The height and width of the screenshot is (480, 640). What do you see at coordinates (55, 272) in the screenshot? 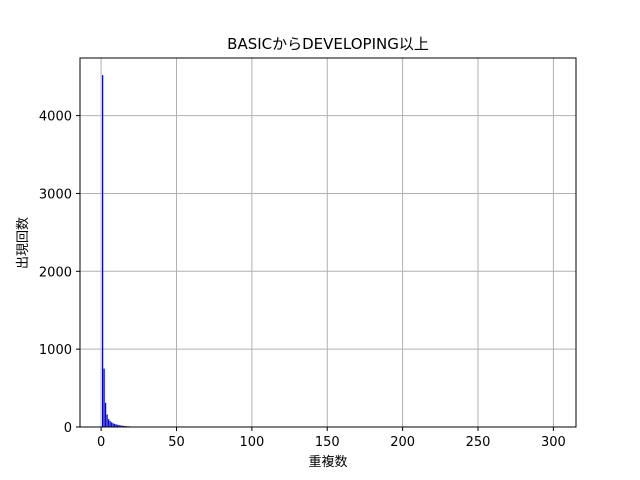
I see `y-tick-label: 2000` at bounding box center [55, 272].